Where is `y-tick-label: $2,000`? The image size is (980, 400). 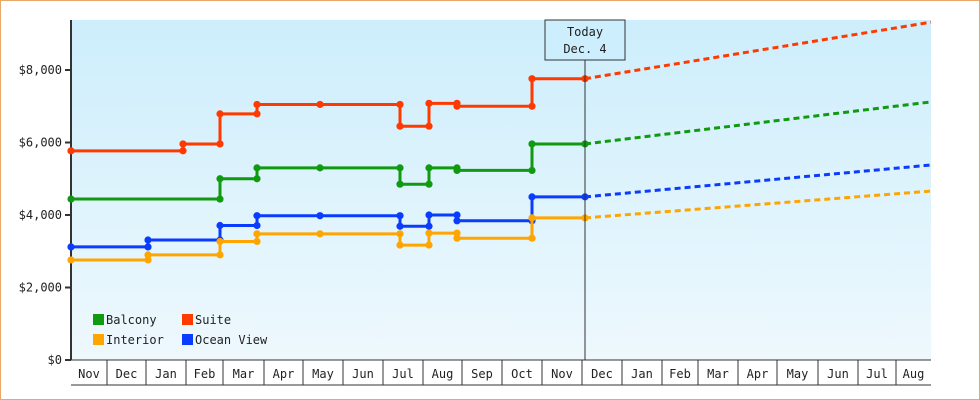 y-tick-label: $2,000 is located at coordinates (40, 288).